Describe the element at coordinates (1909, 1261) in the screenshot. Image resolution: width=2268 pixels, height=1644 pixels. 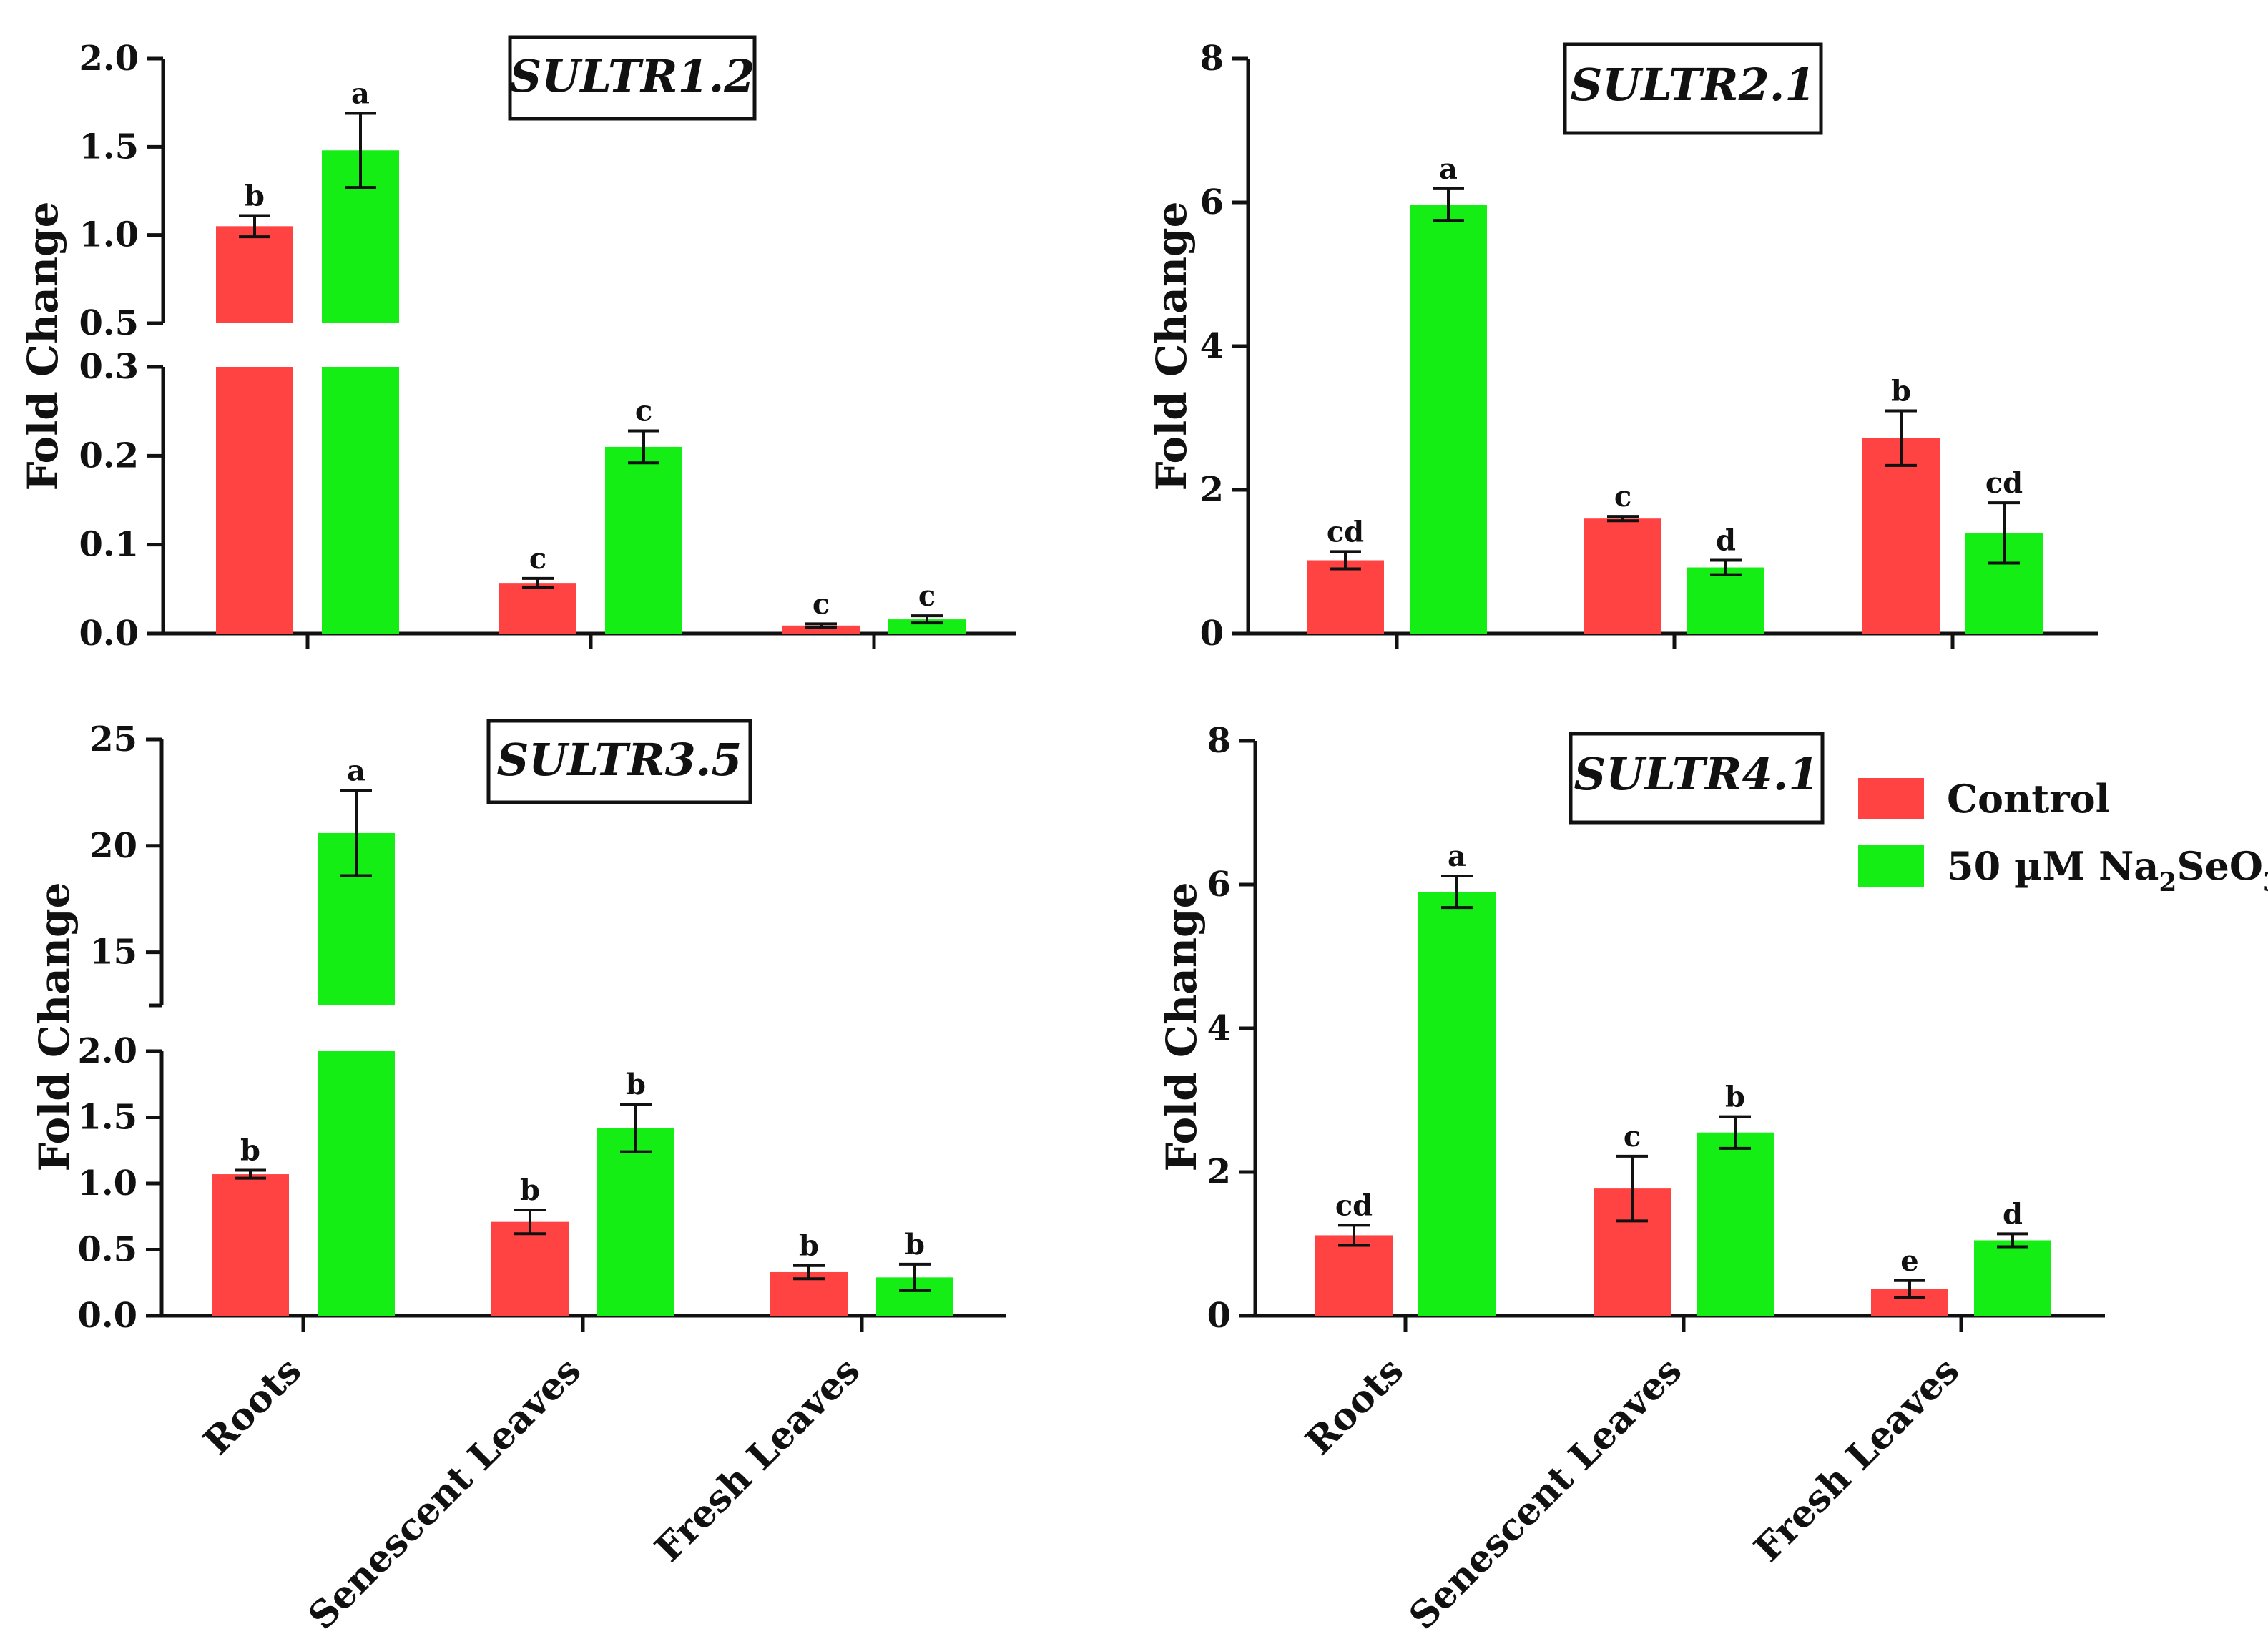
I see `significance-letter: e` at that location.